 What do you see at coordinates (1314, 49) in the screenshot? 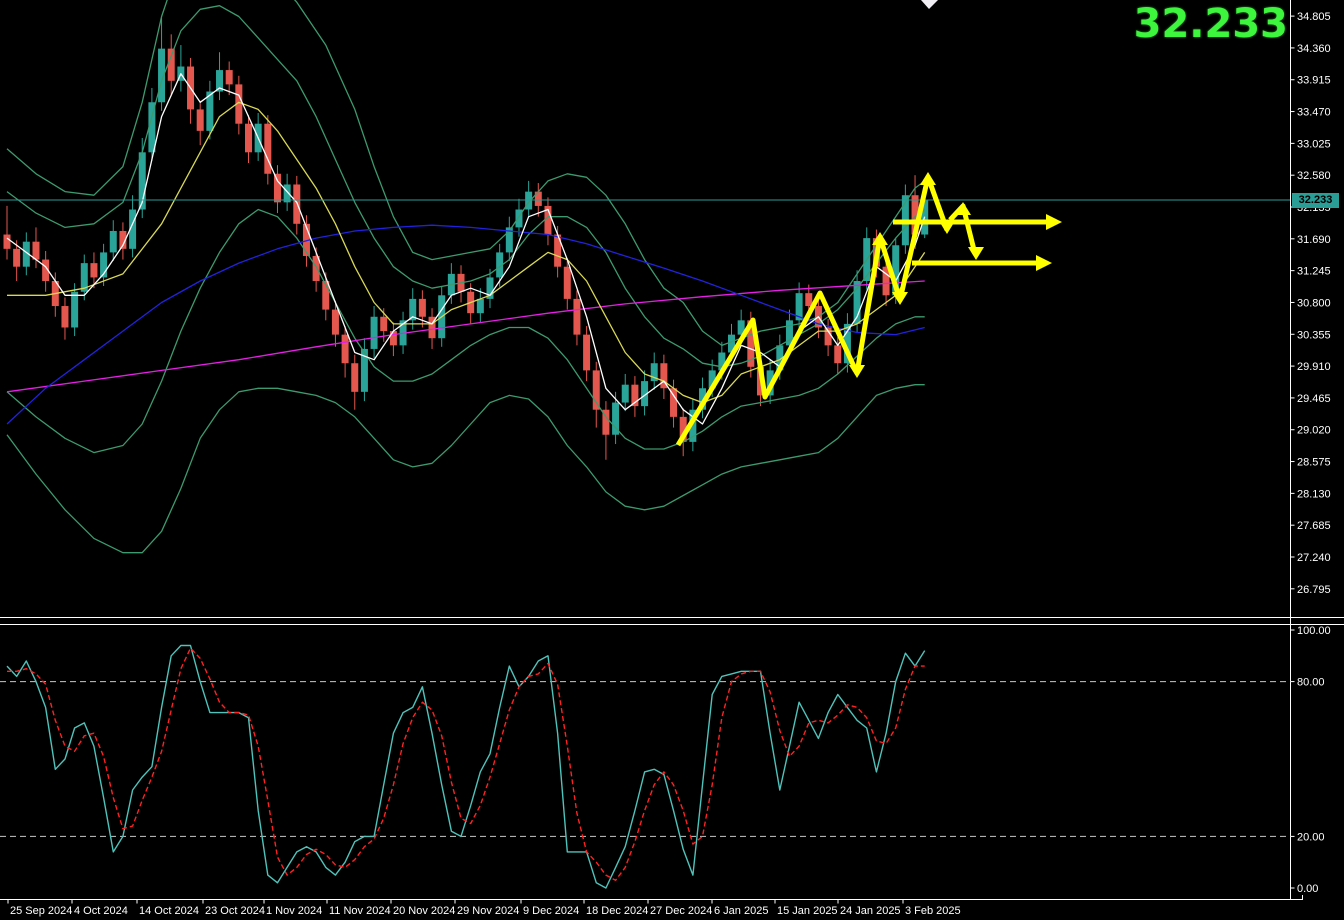
I see `svg-text: 34.360` at bounding box center [1314, 49].